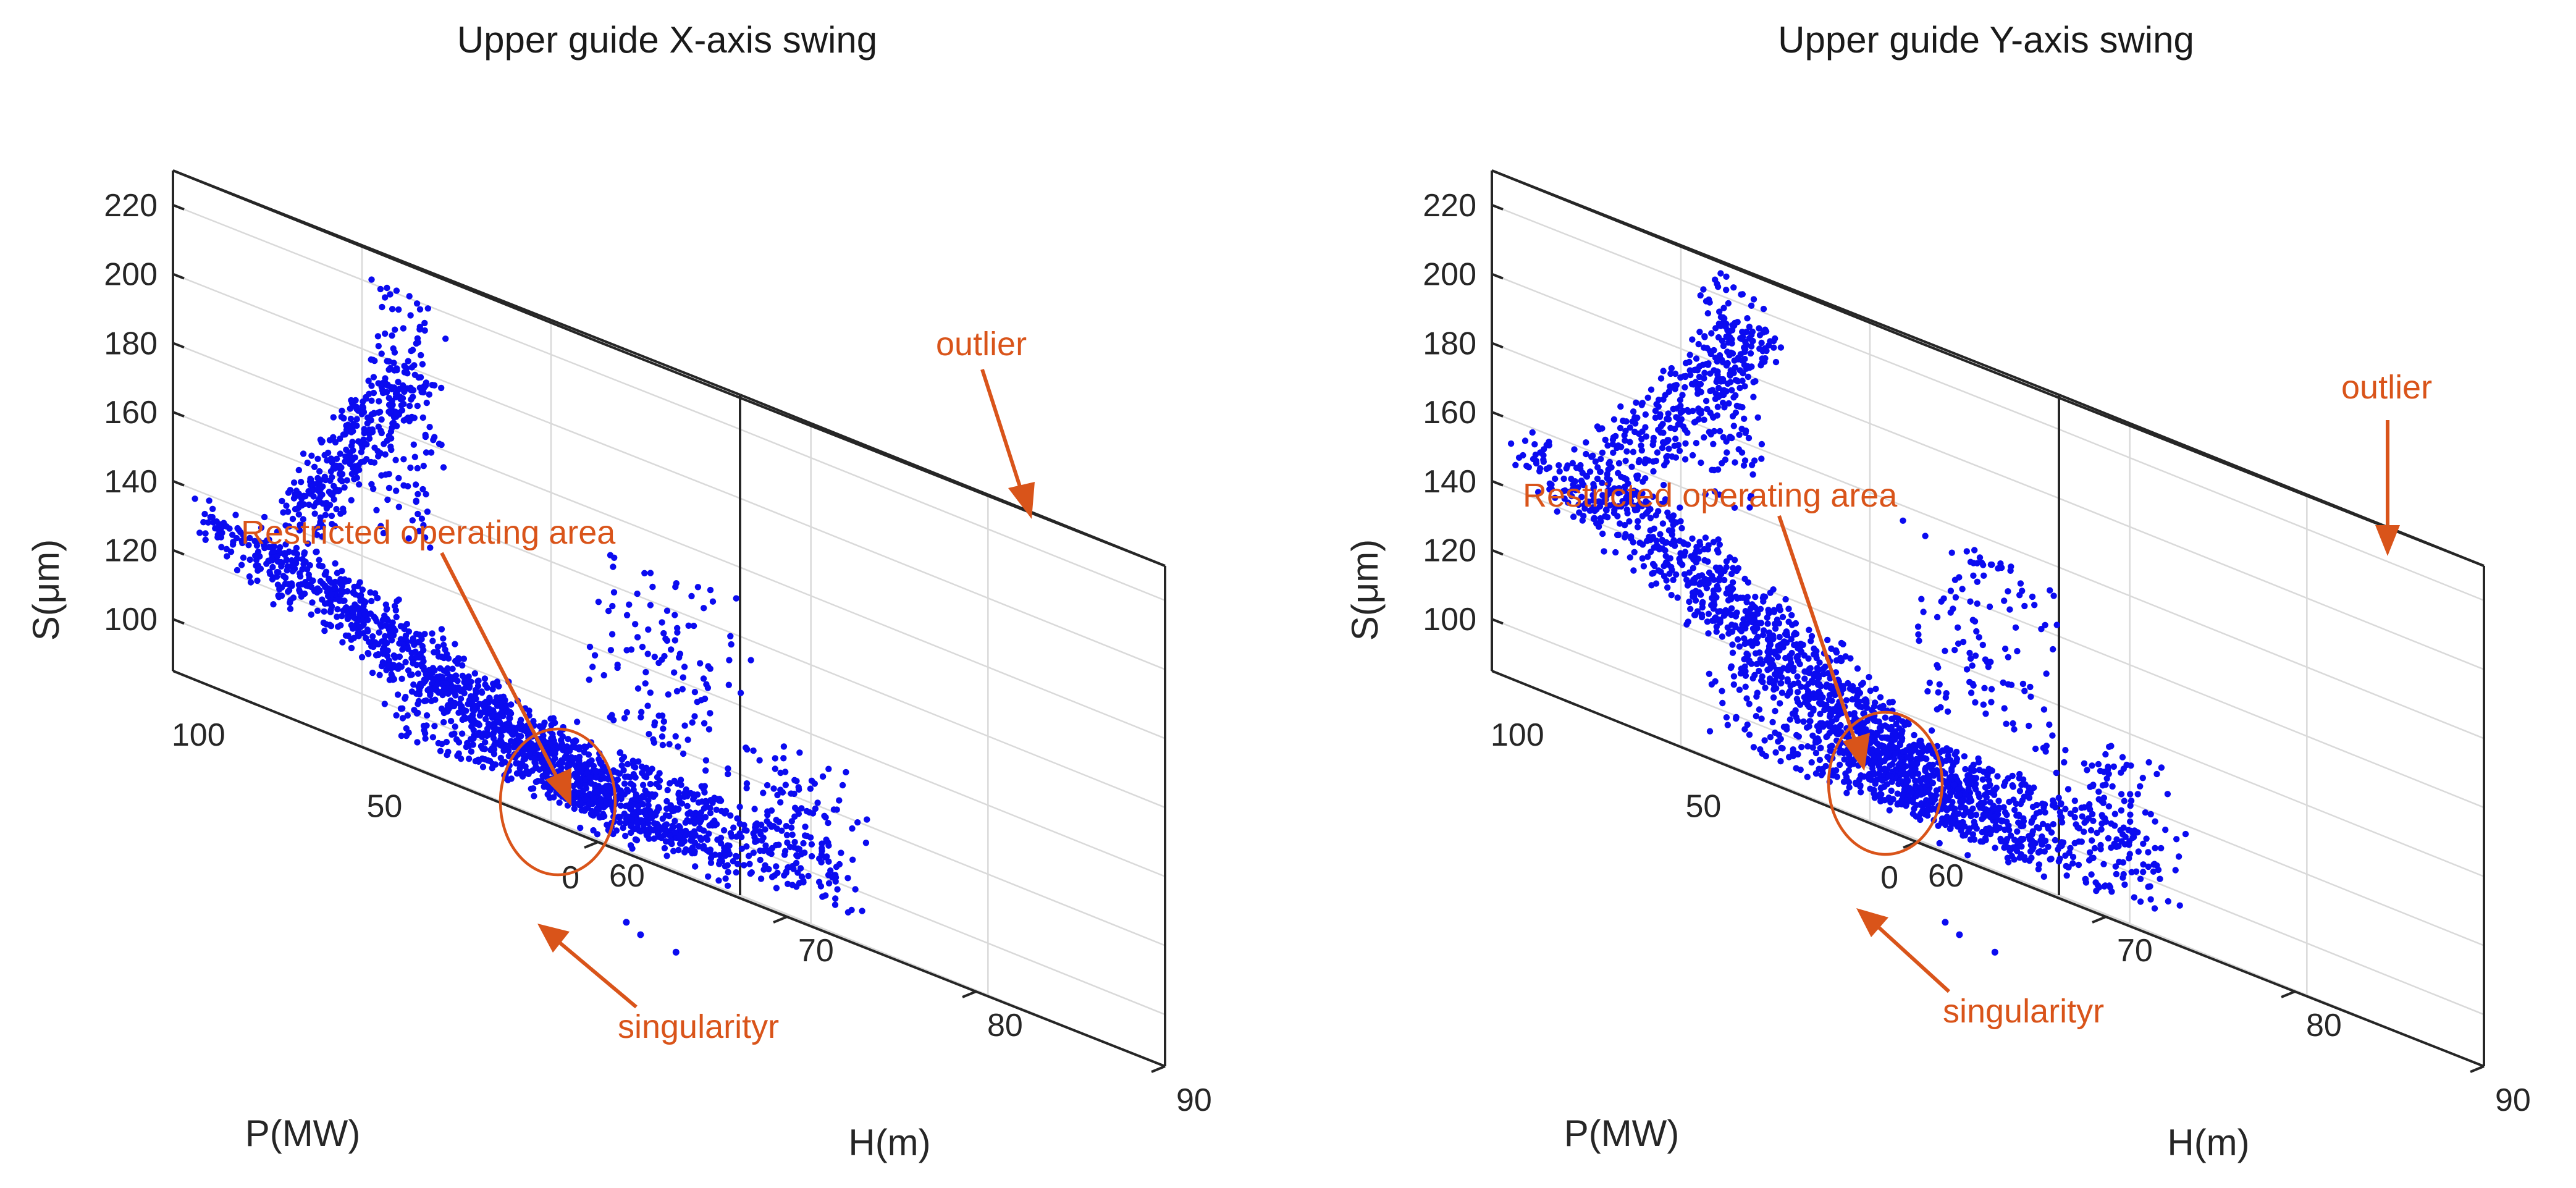  I want to click on arrowhead-outlier, so click(1021, 501).